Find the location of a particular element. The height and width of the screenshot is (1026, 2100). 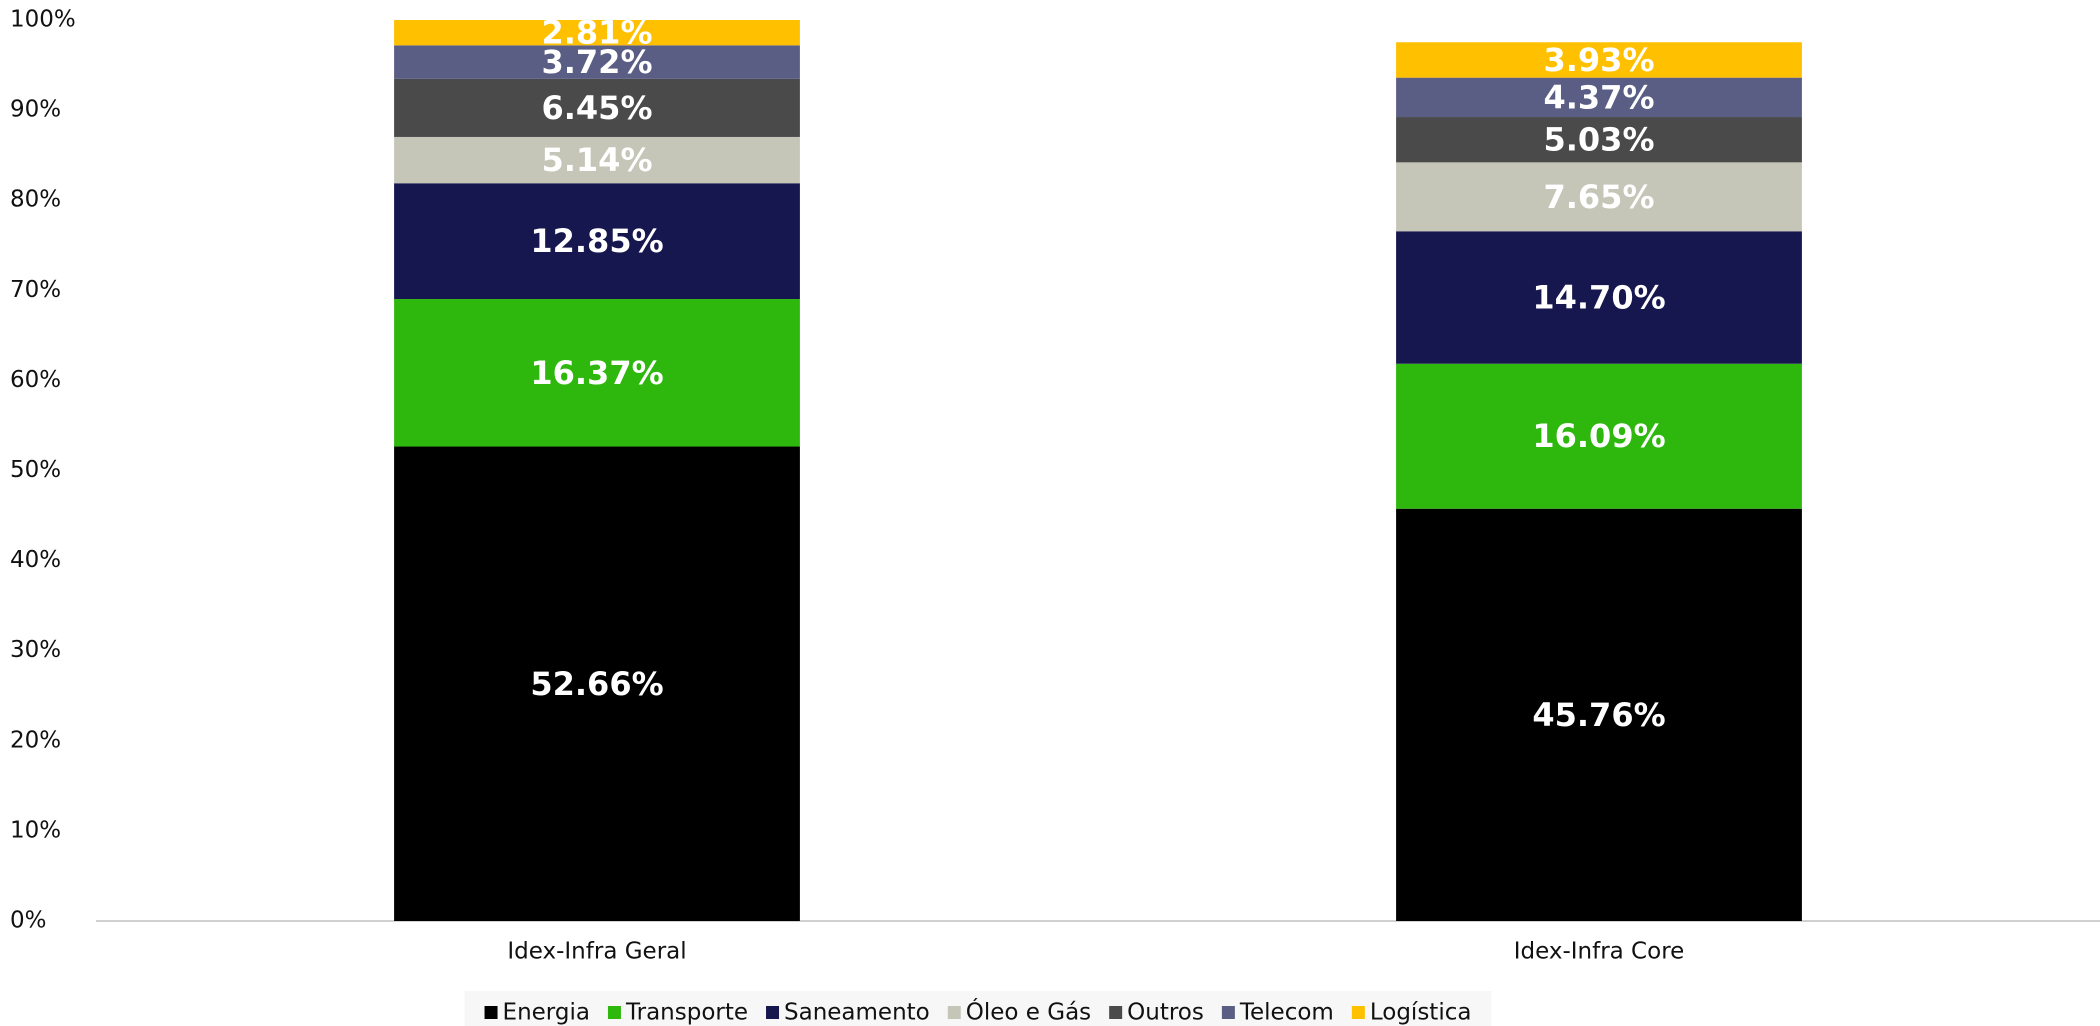

x-tick-label: Idex-Infra Geral is located at coordinates (596, 952).